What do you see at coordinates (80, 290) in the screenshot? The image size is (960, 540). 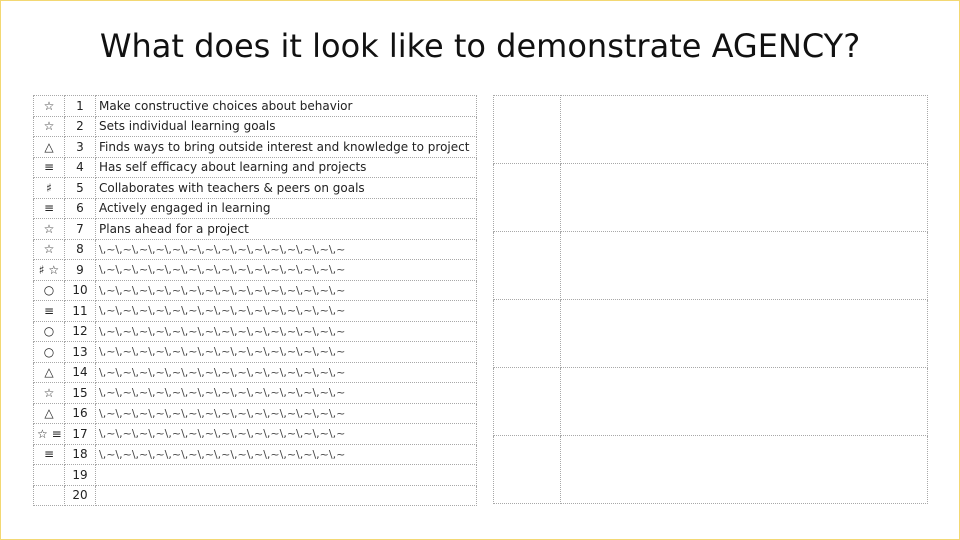 I see `row-number-cell: 10` at bounding box center [80, 290].